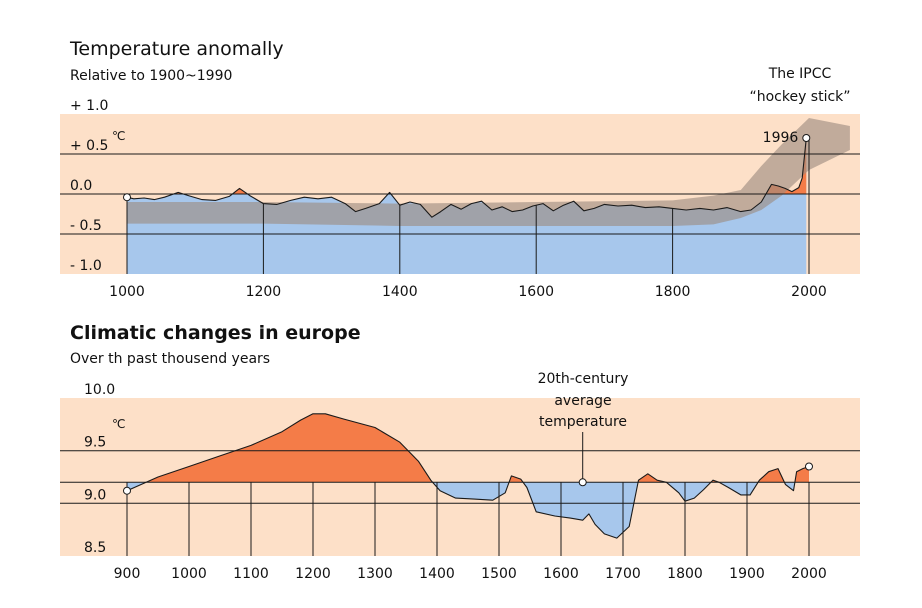 The width and height of the screenshot is (922, 608). What do you see at coordinates (127, 574) in the screenshot?
I see `chart2-x-tick-label: 900` at bounding box center [127, 574].